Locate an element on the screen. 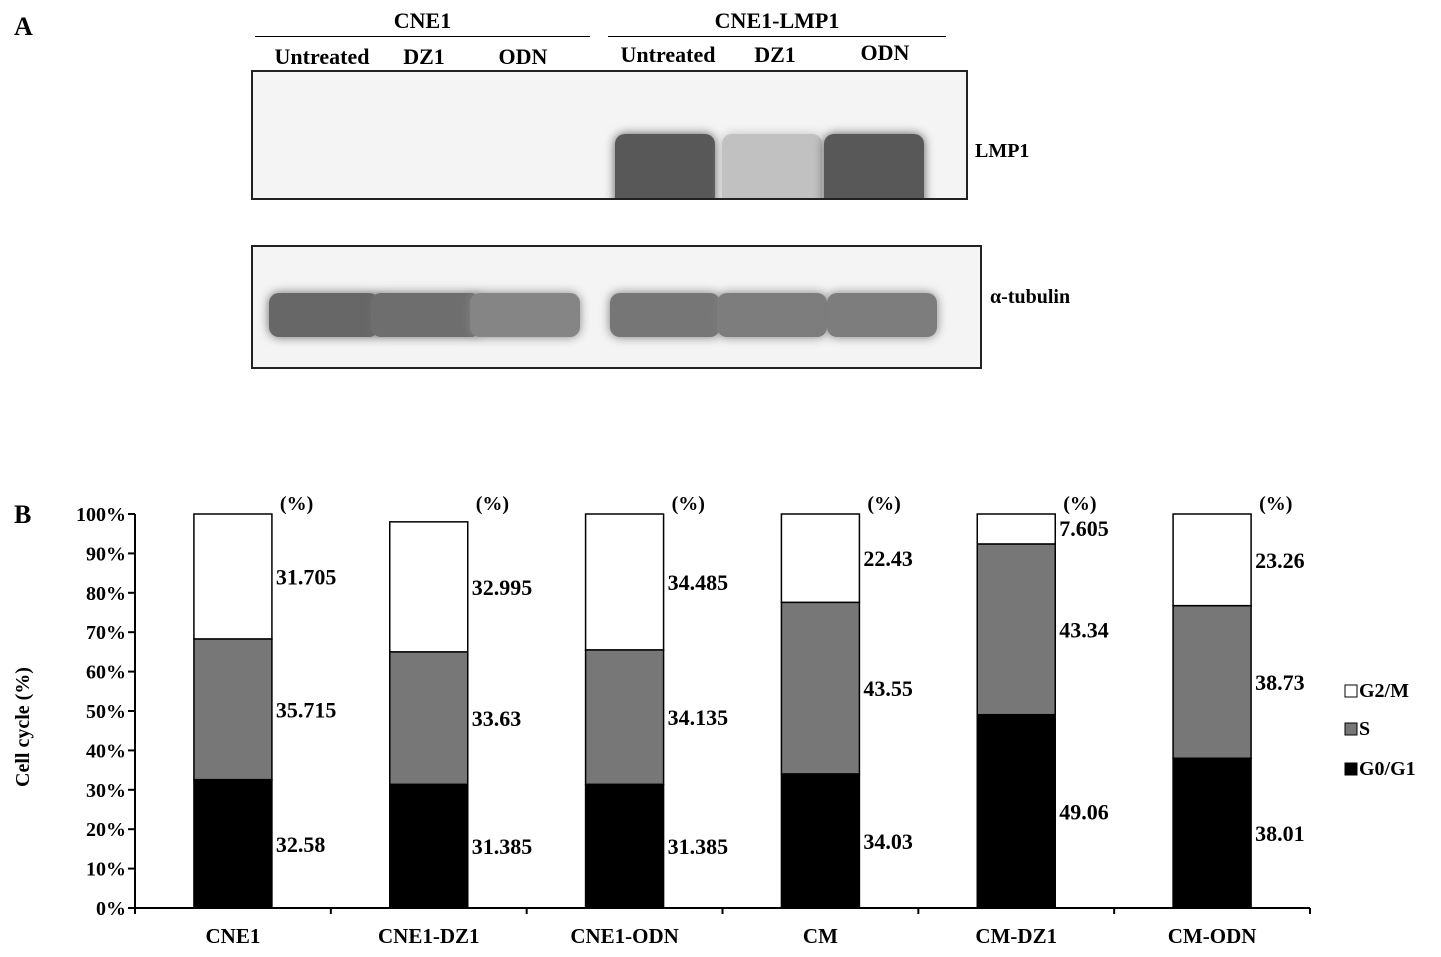 This screenshot has width=1441, height=957. data-label: 34.03 is located at coordinates (888, 841).